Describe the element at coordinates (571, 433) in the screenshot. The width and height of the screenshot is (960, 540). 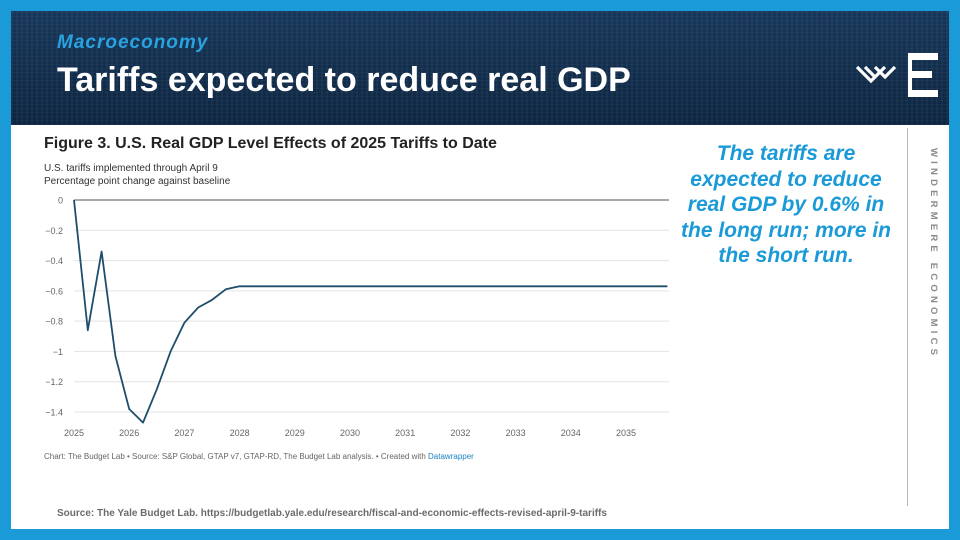
I see `x-tick-label: 2034` at that location.